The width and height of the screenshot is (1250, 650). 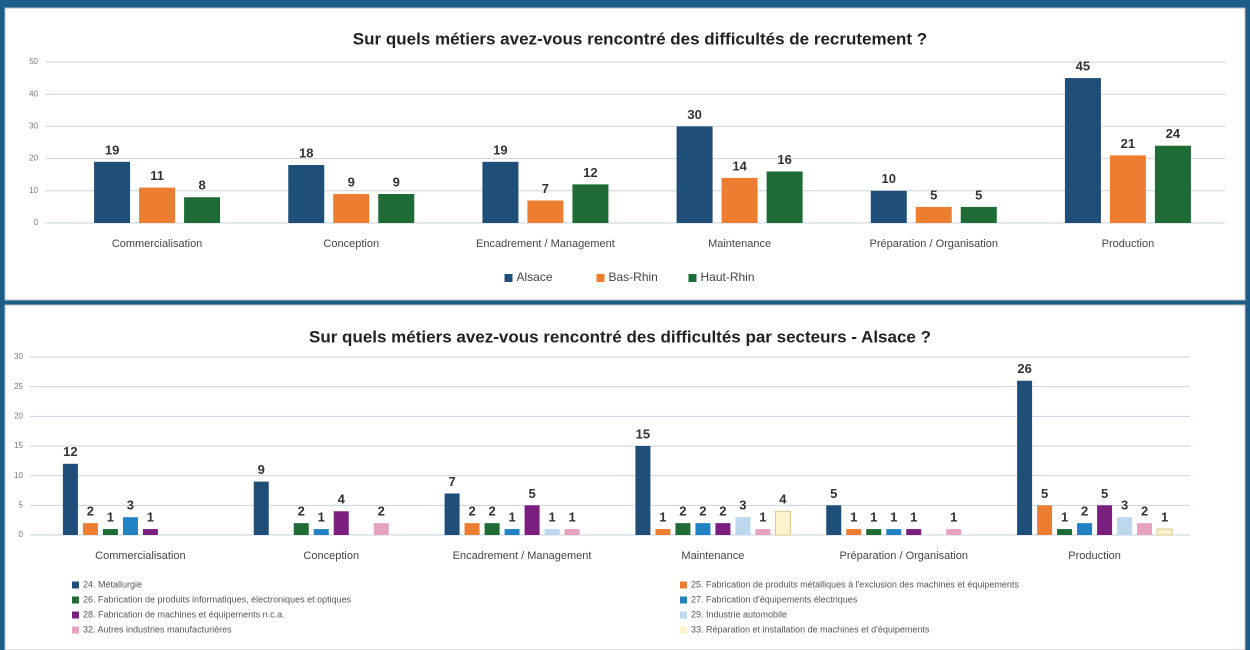 What do you see at coordinates (545, 244) in the screenshot?
I see `x-tick-label: Encadrement / Management` at bounding box center [545, 244].